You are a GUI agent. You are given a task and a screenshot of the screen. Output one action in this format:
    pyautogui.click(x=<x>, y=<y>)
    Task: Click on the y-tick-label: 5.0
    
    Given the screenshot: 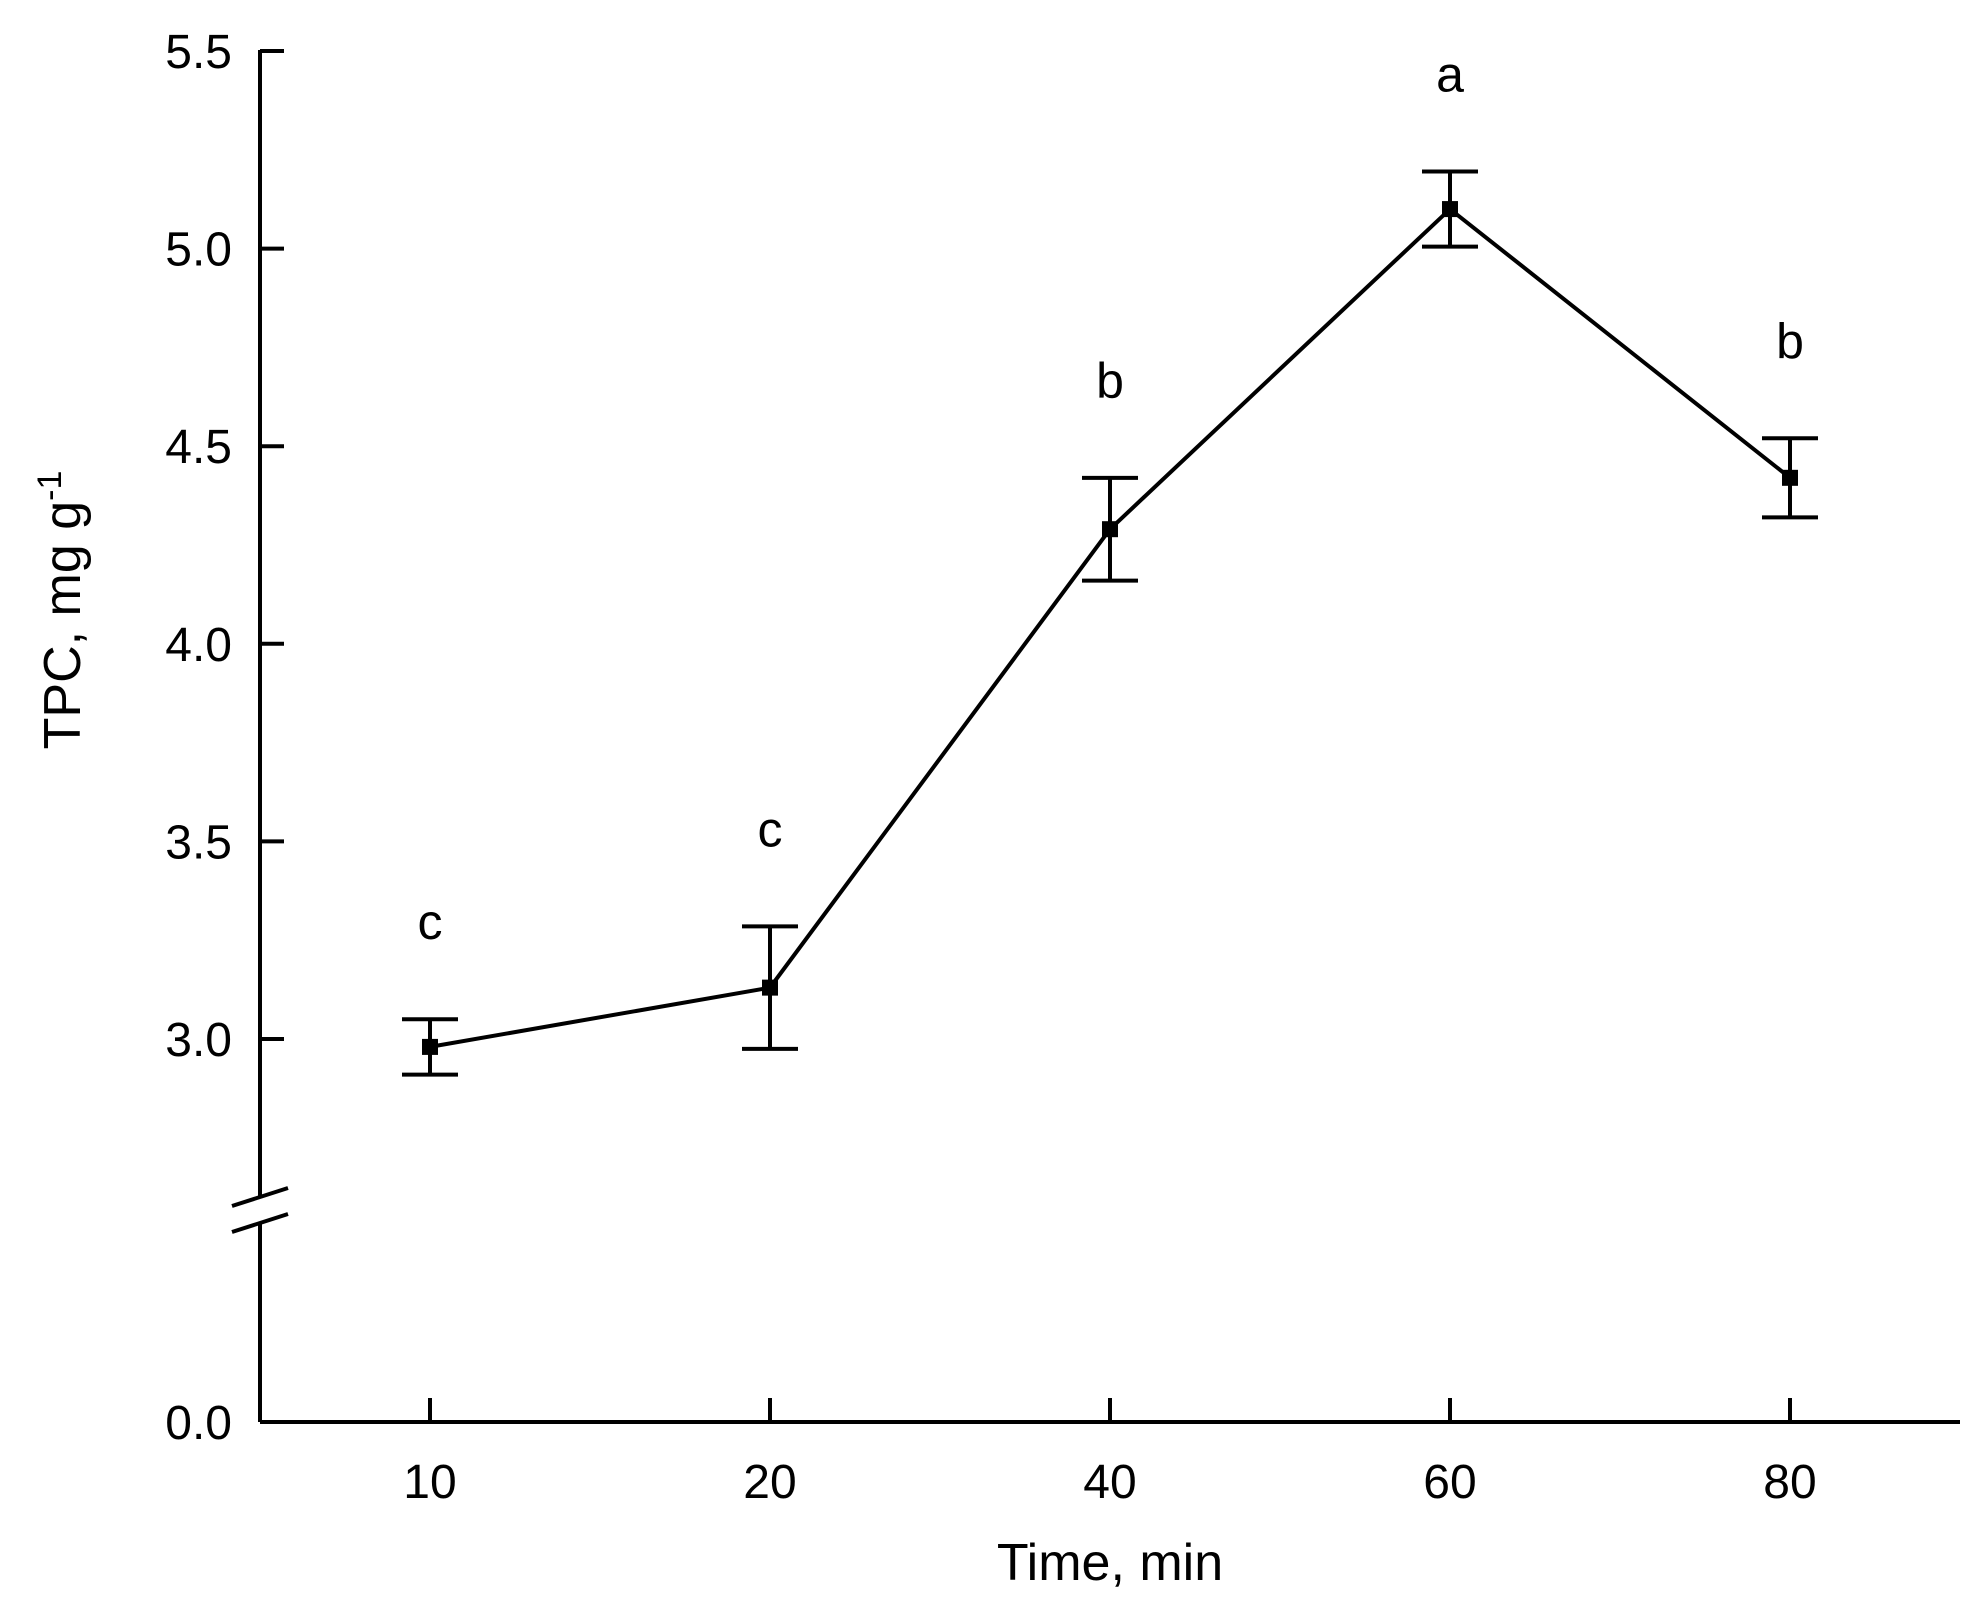 What is the action you would take?
    pyautogui.click(x=198, y=250)
    